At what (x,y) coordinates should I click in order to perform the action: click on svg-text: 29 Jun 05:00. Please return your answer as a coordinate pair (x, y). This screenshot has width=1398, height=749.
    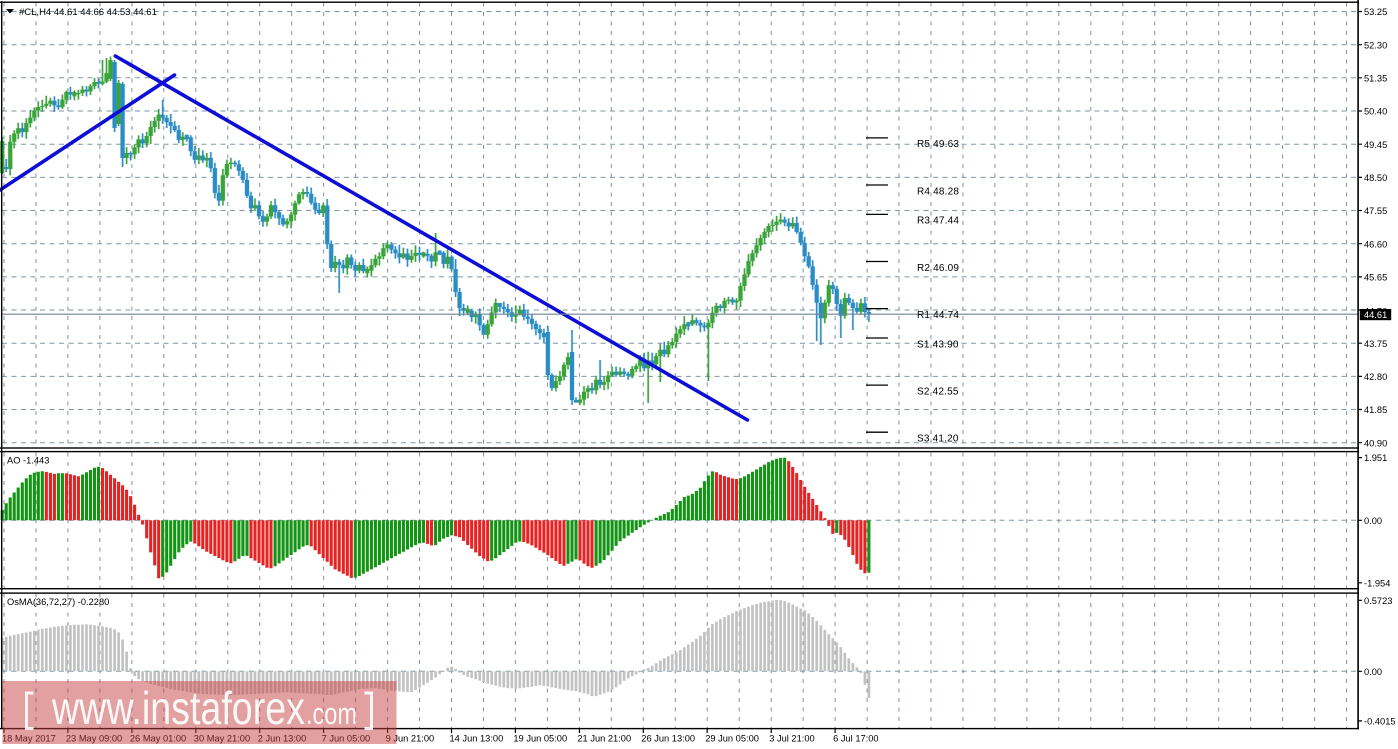
    Looking at the image, I should click on (732, 739).